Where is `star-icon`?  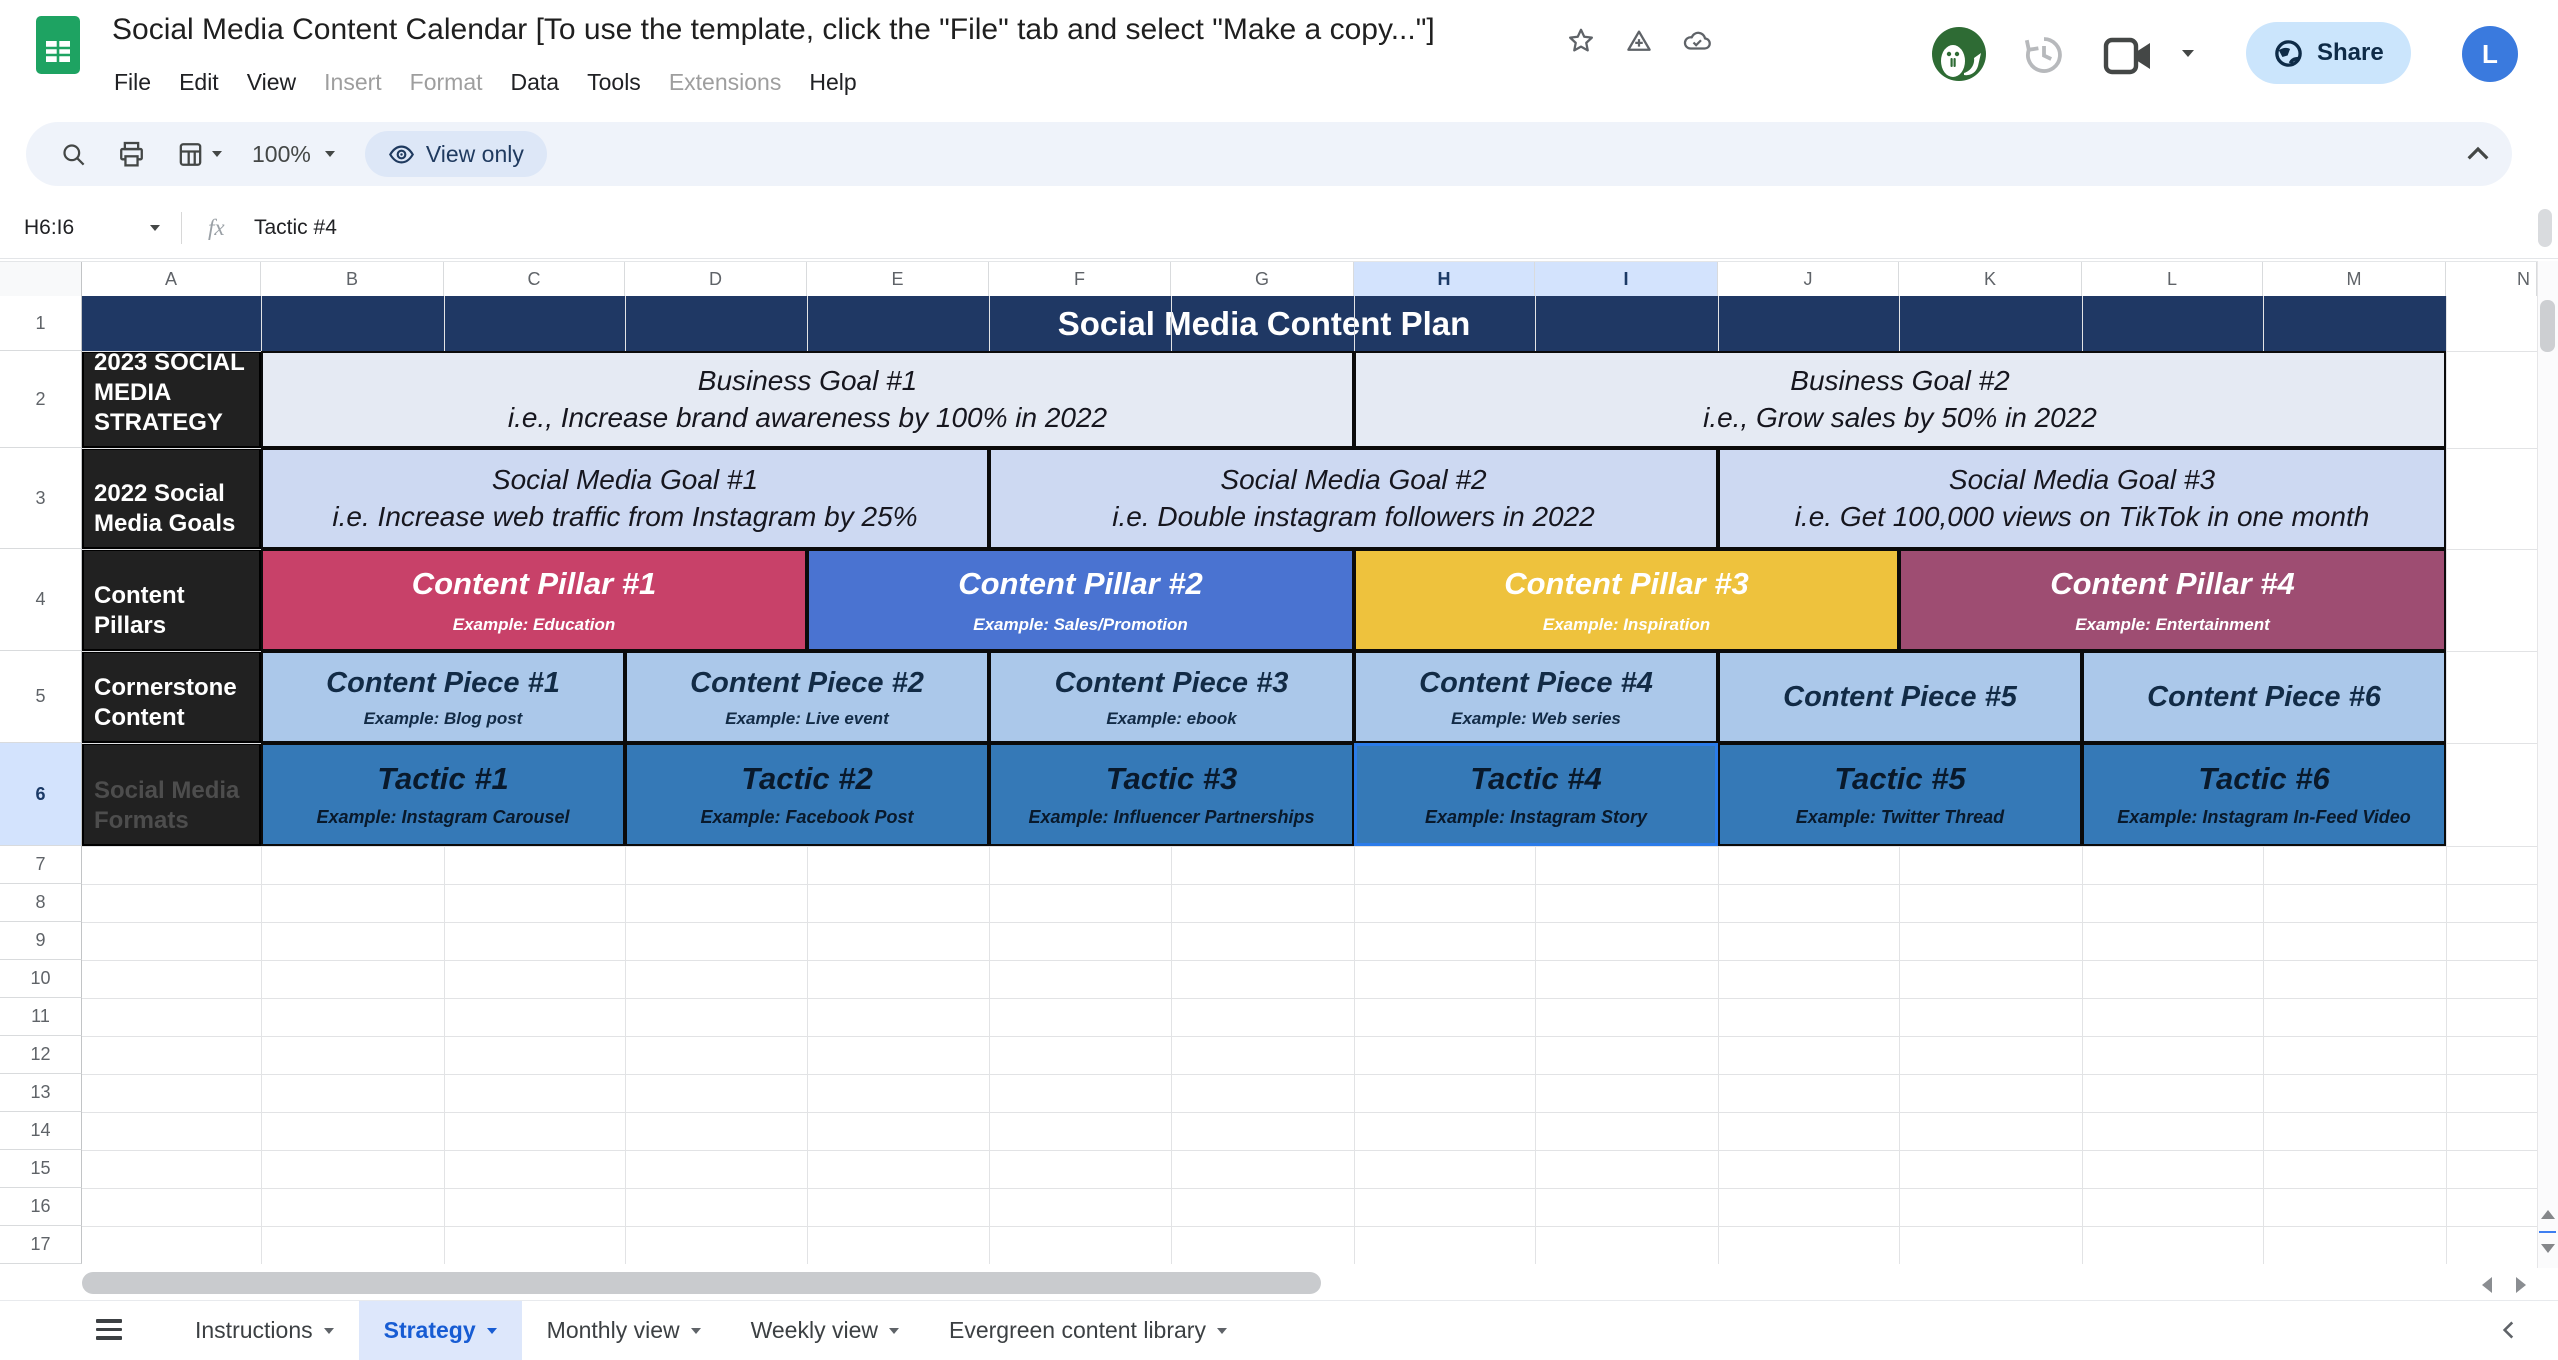
star-icon is located at coordinates (1581, 41).